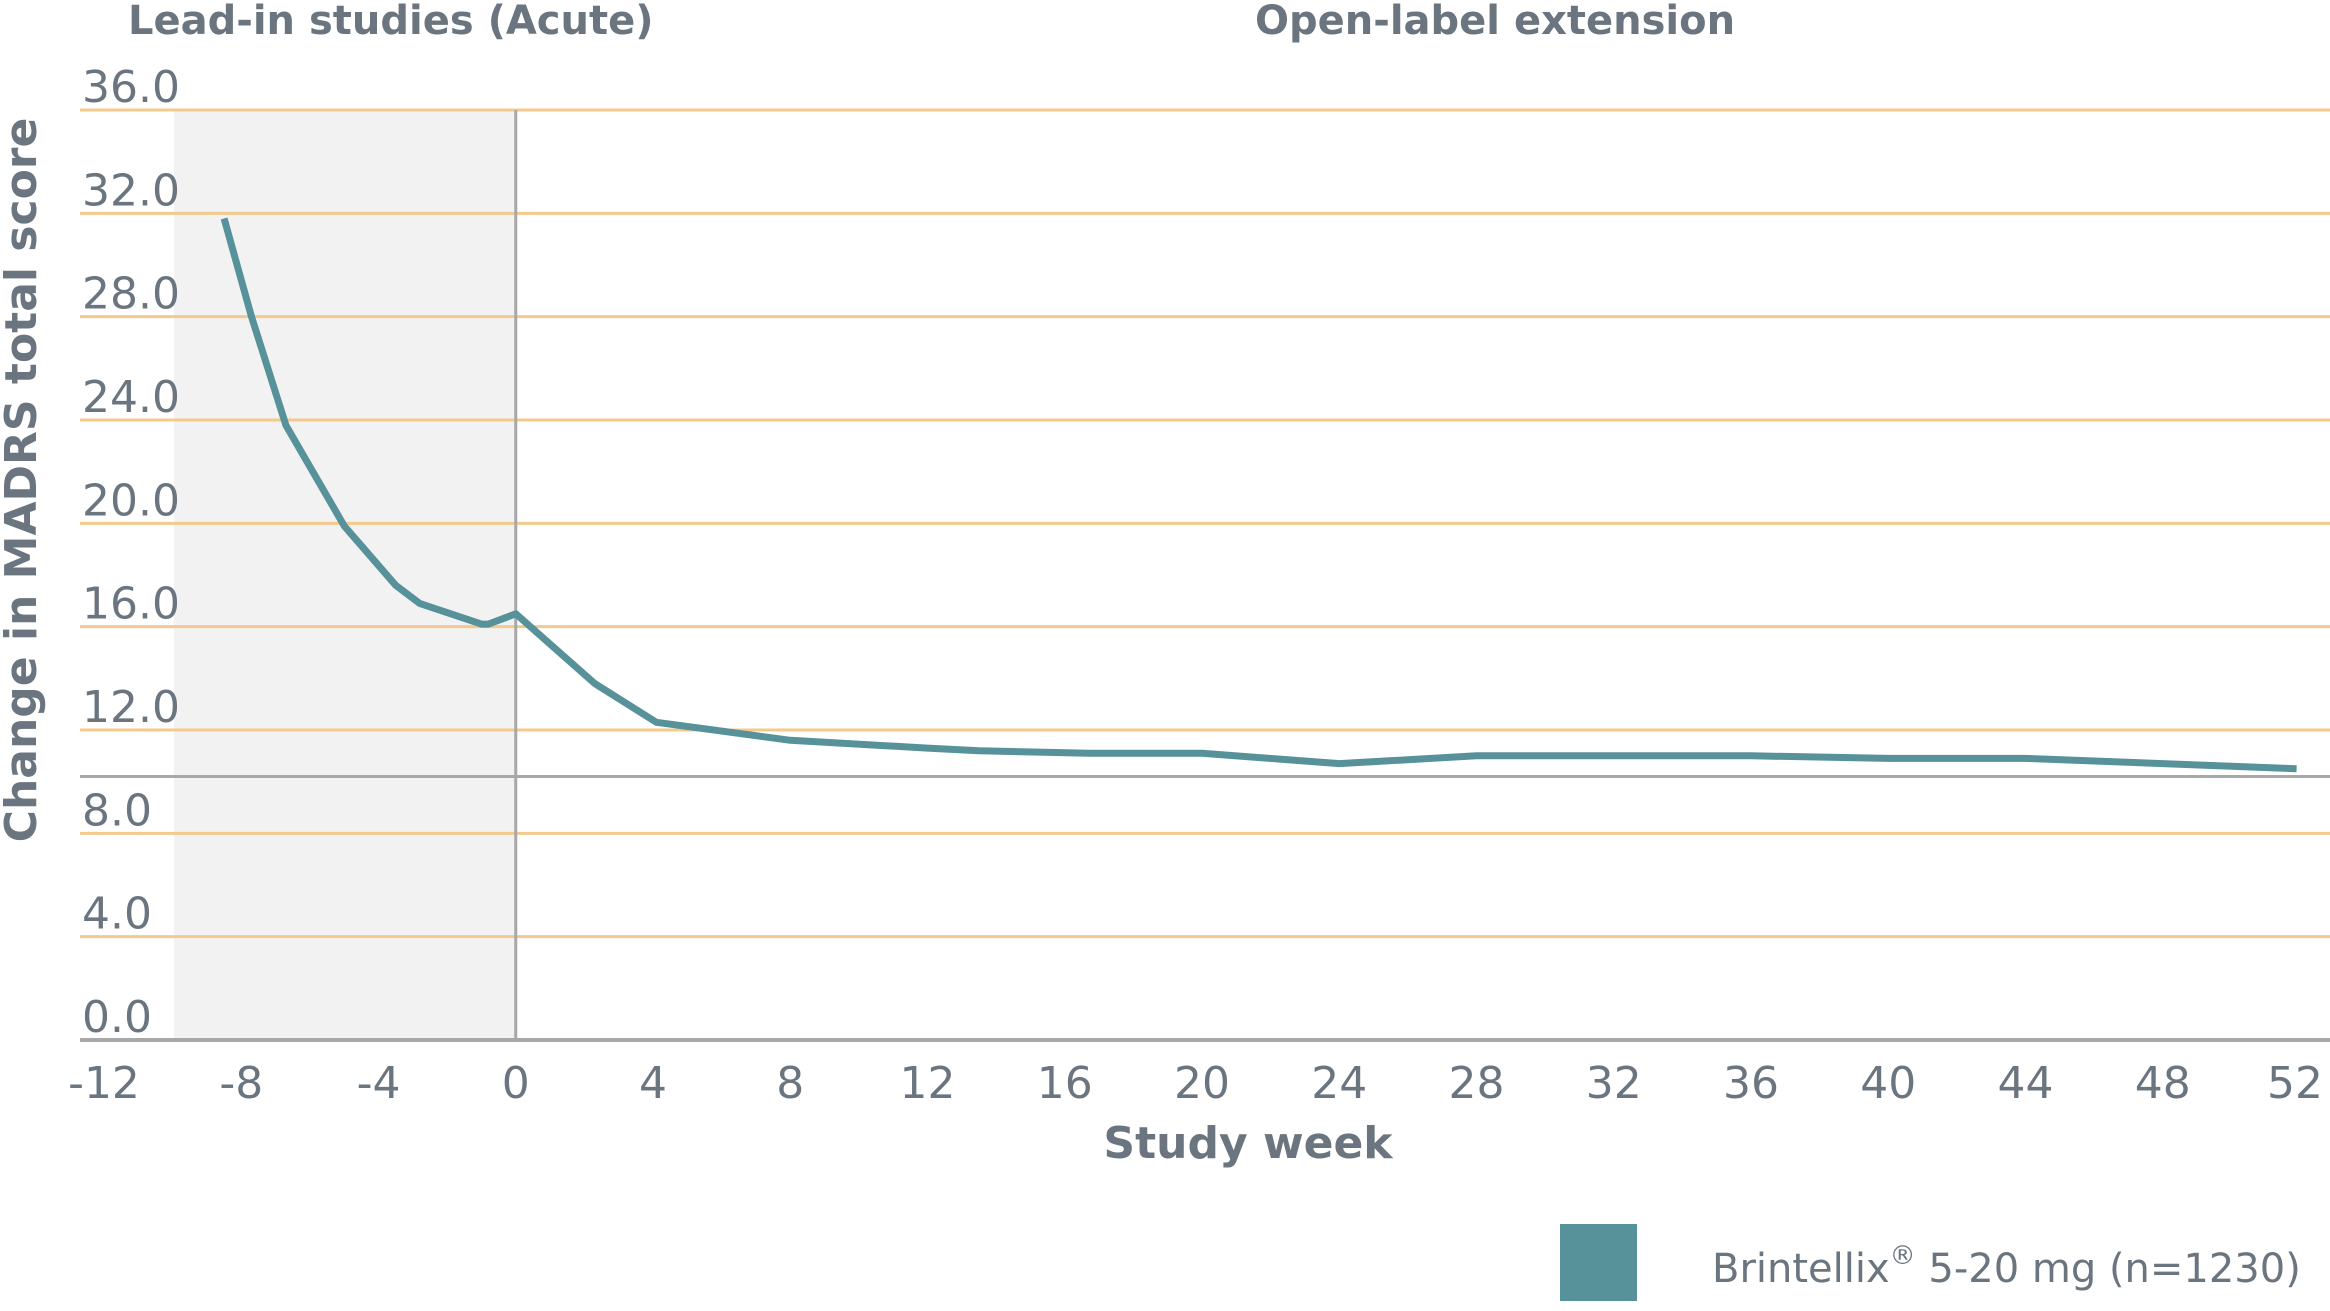  Describe the element at coordinates (345, 575) in the screenshot. I see `lead-in-shaded-region` at that location.